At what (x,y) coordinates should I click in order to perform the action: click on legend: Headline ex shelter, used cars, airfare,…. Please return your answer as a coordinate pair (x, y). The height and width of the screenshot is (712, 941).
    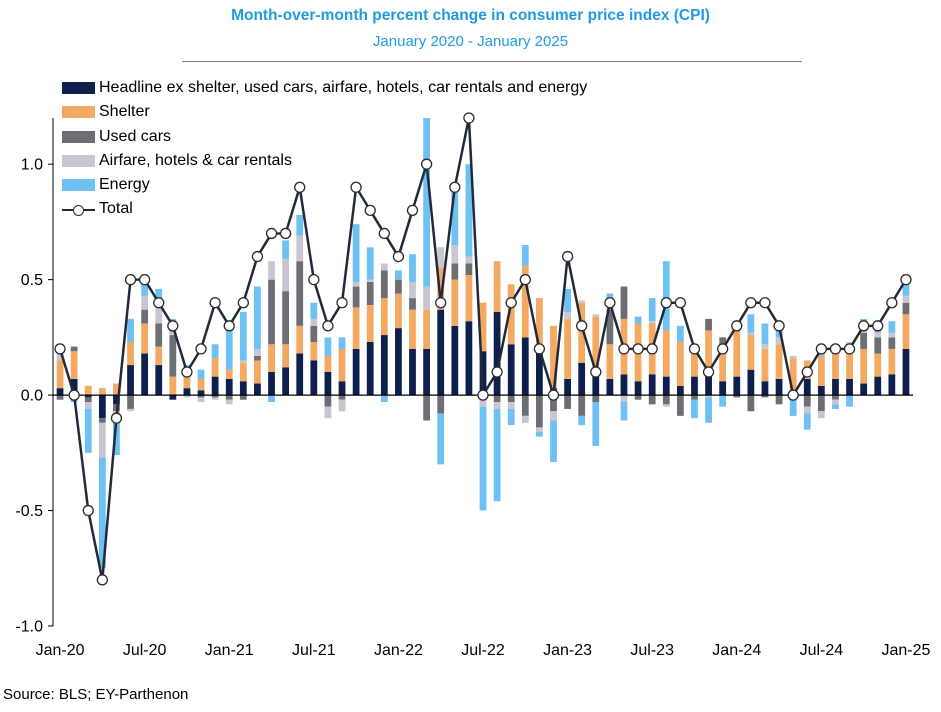
    Looking at the image, I should click on (324, 149).